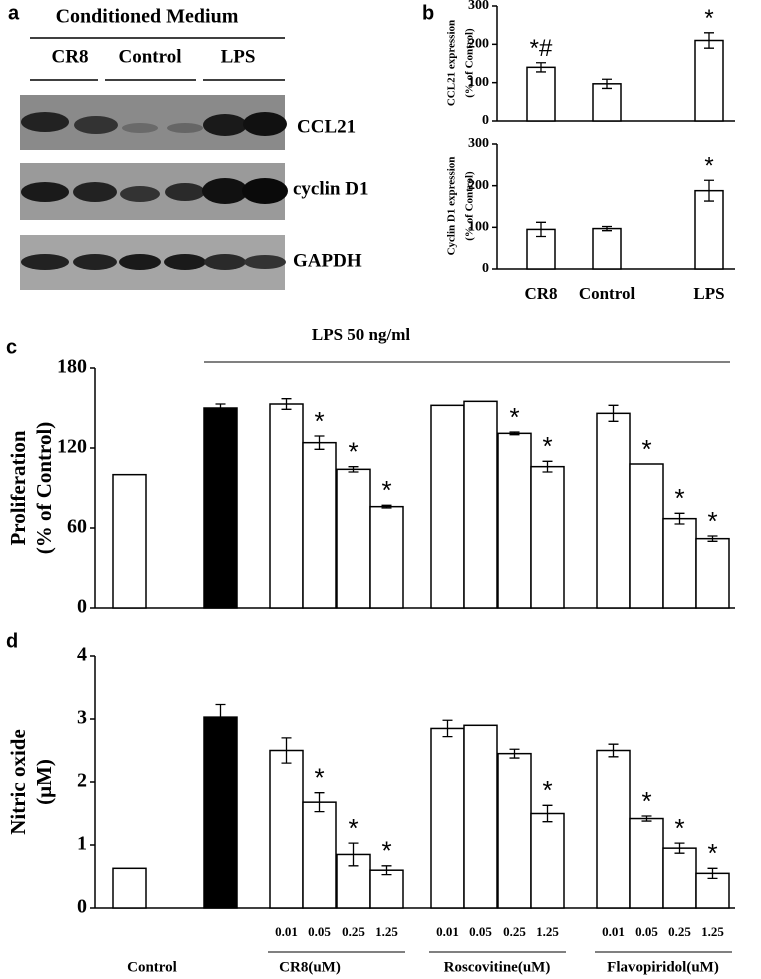 This screenshot has height=979, width=761. What do you see at coordinates (82, 718) in the screenshot?
I see `y-tick-label: 3` at bounding box center [82, 718].